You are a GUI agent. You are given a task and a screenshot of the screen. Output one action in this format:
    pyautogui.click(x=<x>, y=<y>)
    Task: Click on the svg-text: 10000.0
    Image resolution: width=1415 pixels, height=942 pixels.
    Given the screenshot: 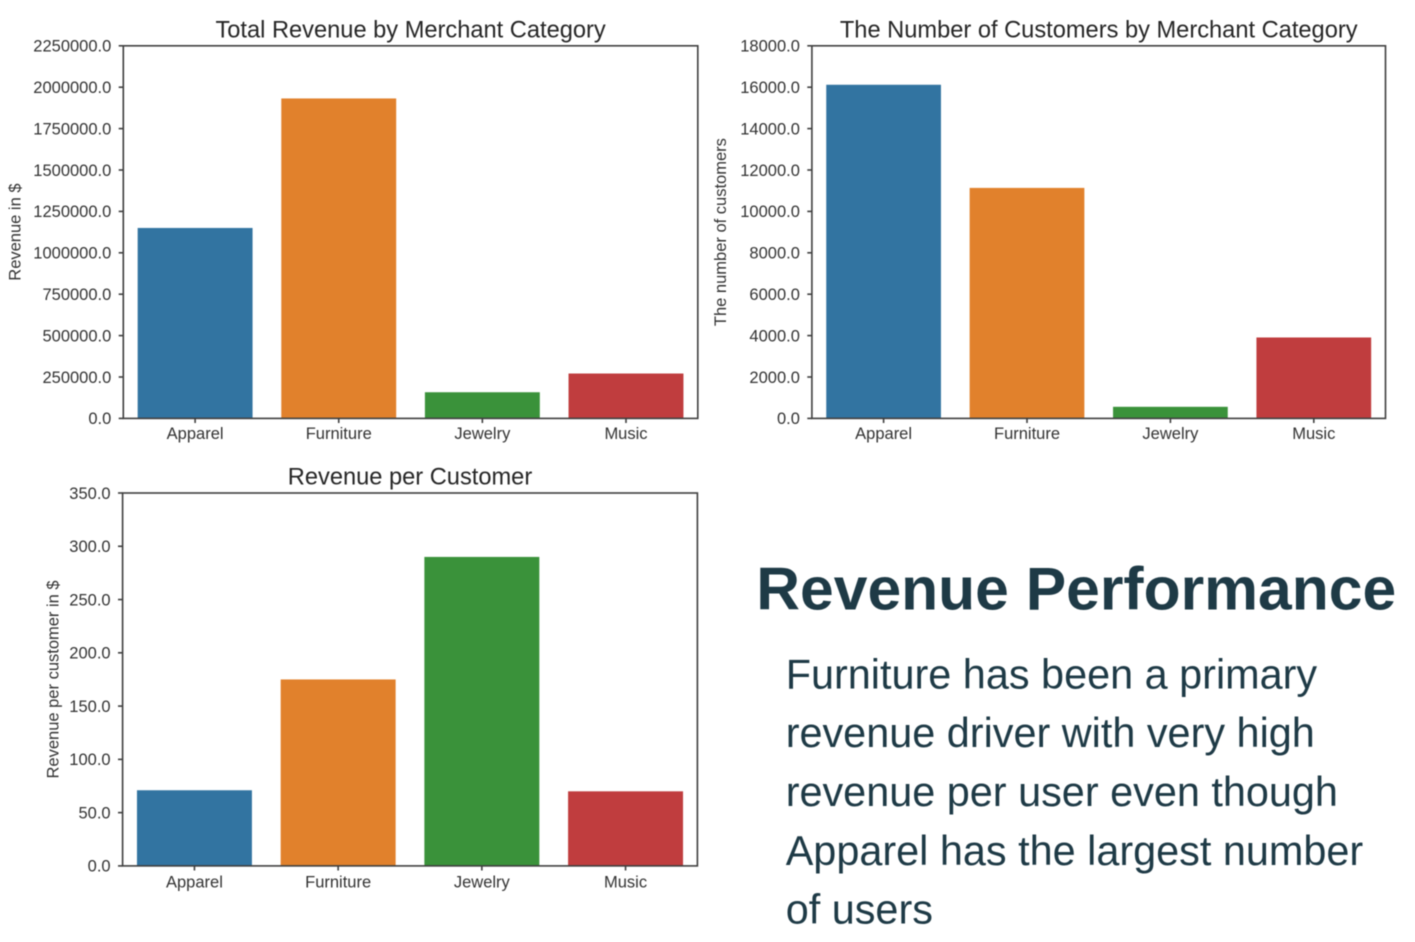 What is the action you would take?
    pyautogui.click(x=770, y=212)
    